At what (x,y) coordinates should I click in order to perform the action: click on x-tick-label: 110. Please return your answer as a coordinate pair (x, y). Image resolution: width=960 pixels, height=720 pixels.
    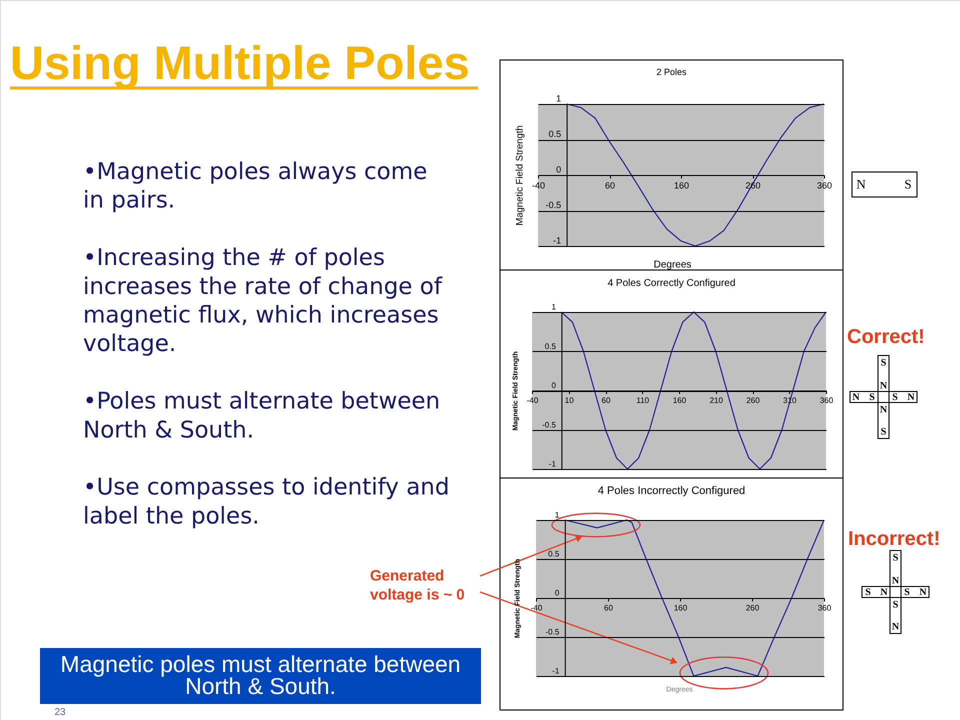
    Looking at the image, I should click on (643, 400).